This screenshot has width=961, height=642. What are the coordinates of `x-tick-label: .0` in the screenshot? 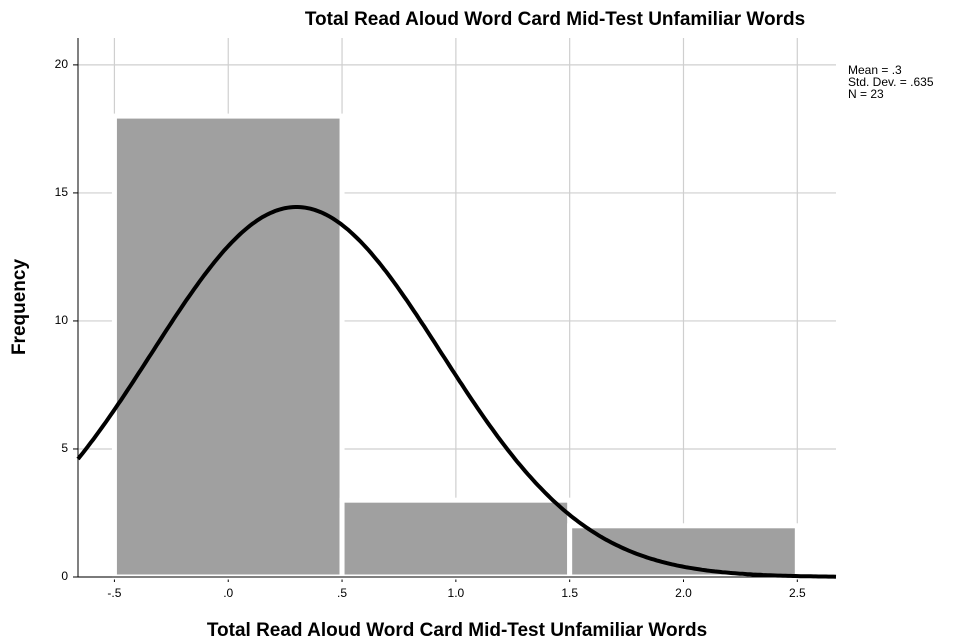 It's located at (228, 593).